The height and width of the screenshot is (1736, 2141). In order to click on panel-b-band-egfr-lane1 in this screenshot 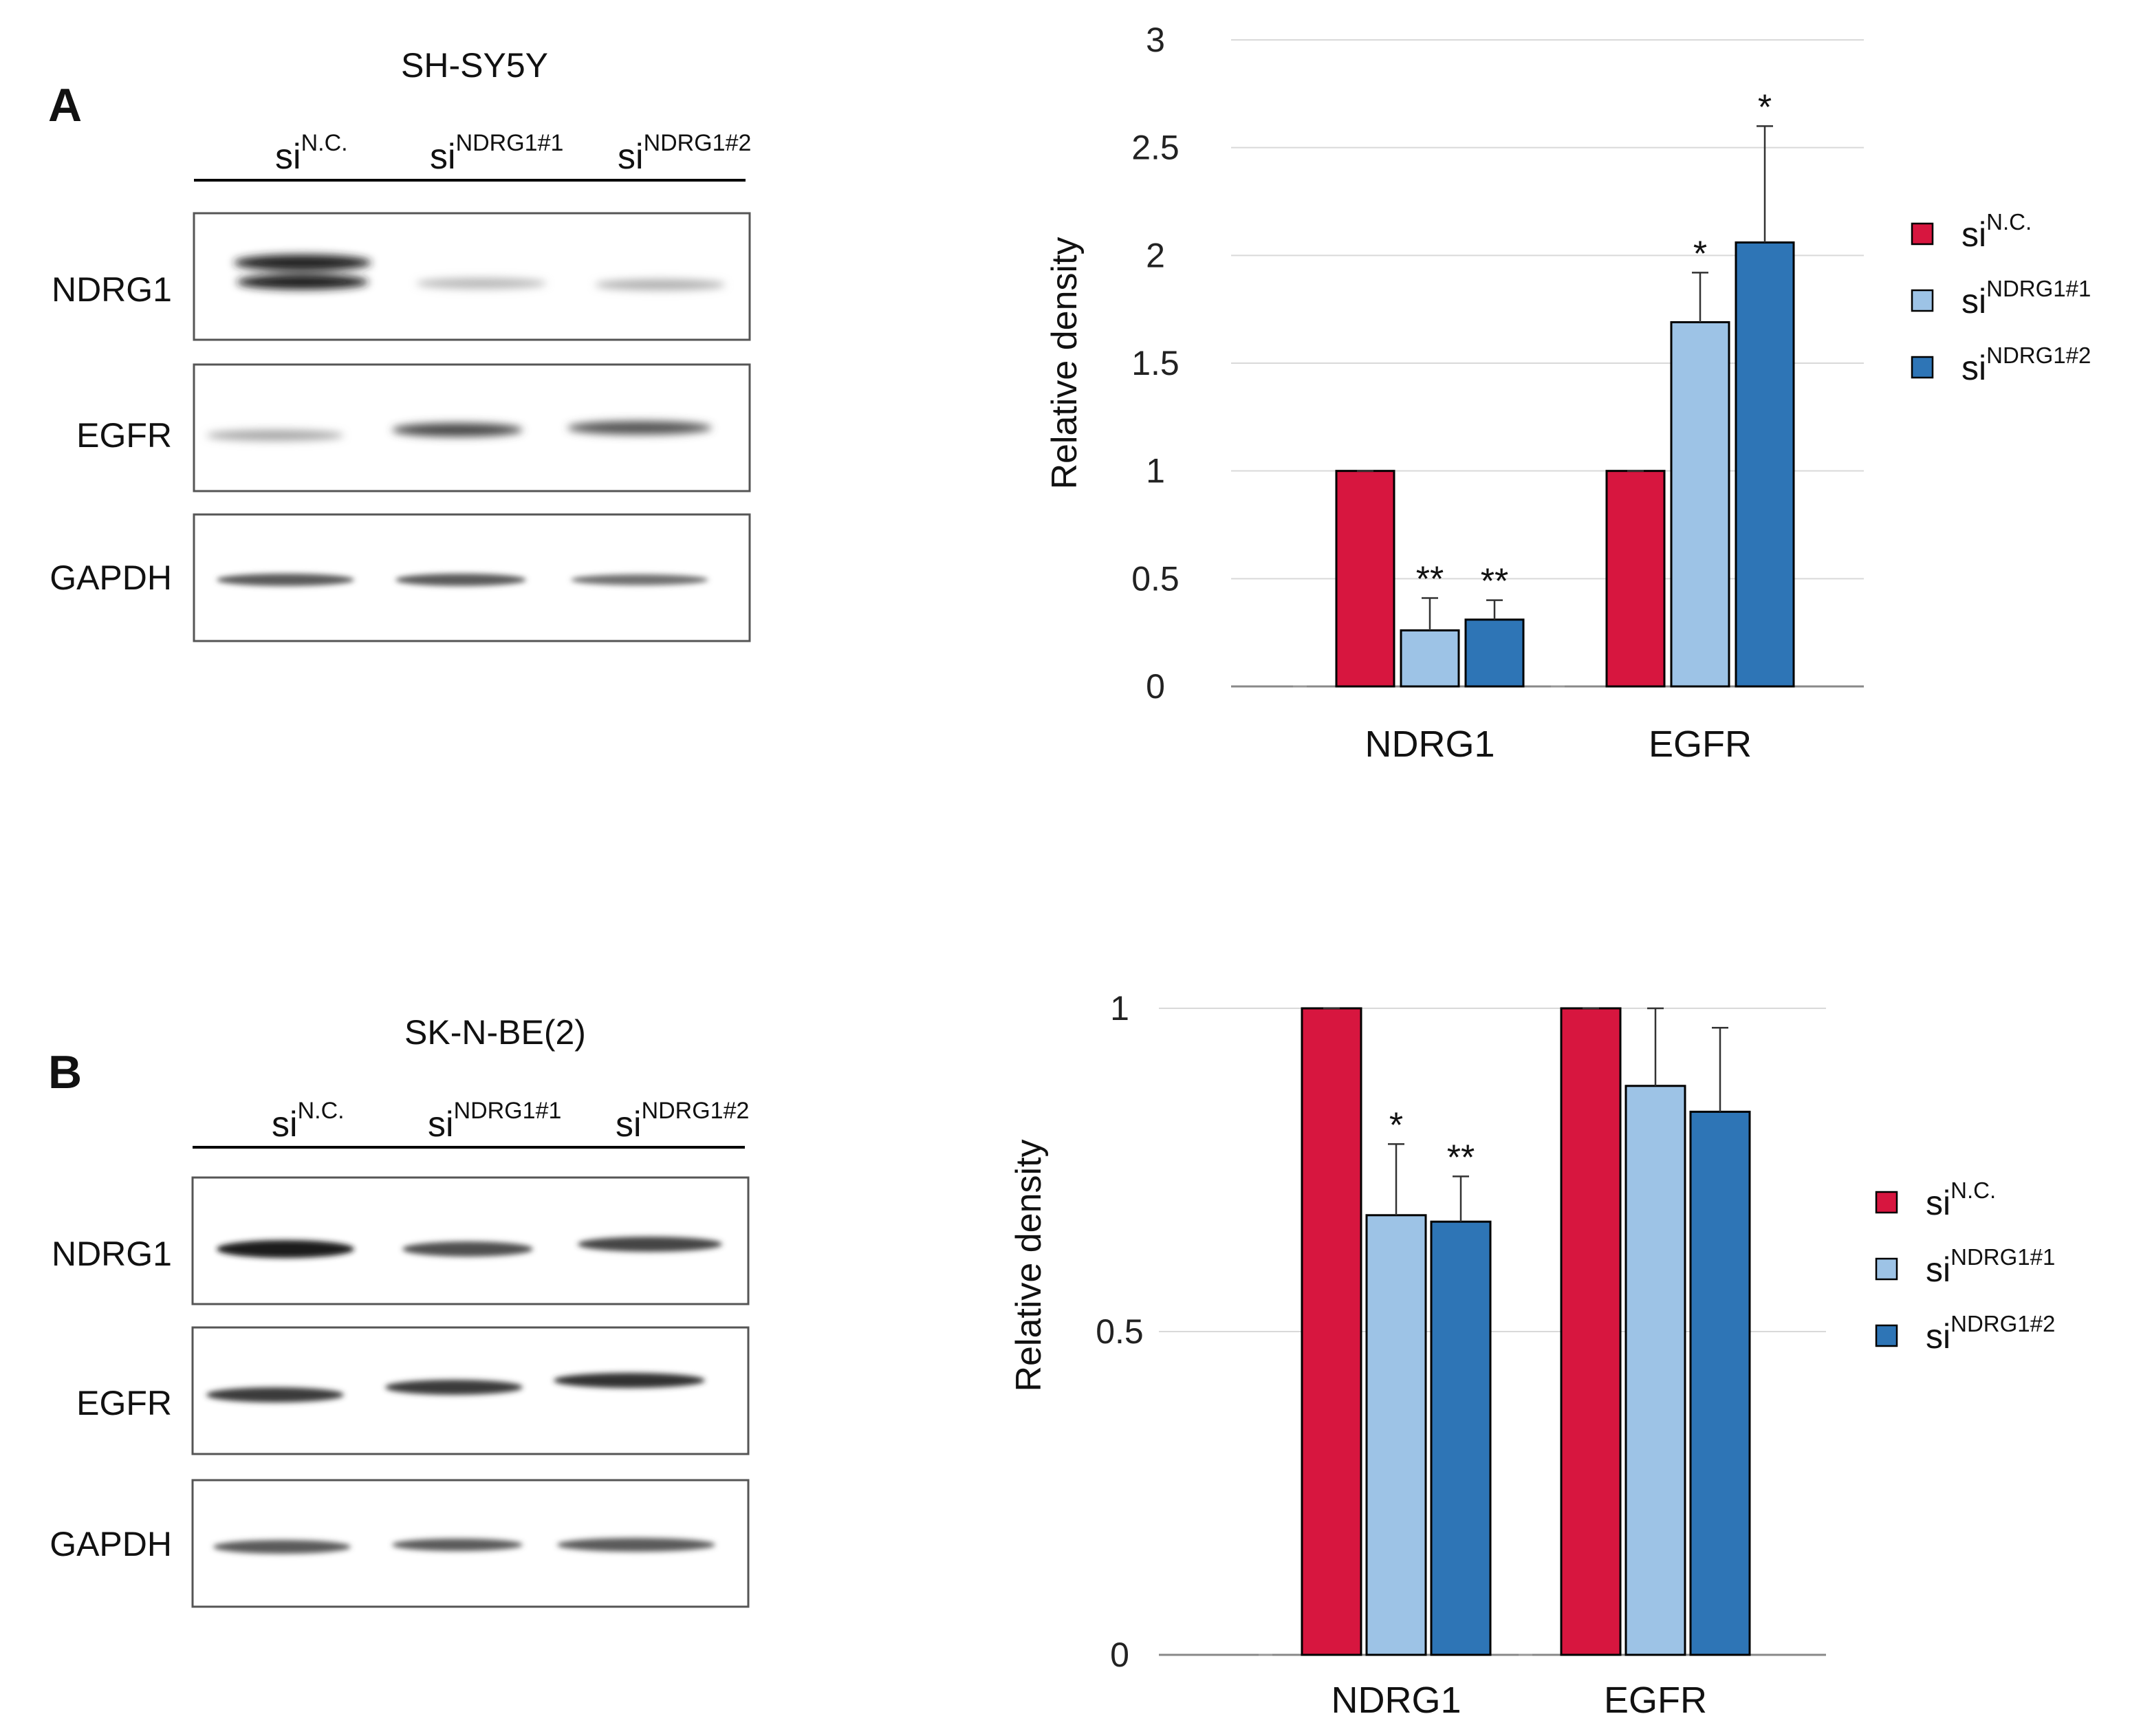, I will do `click(275, 1394)`.